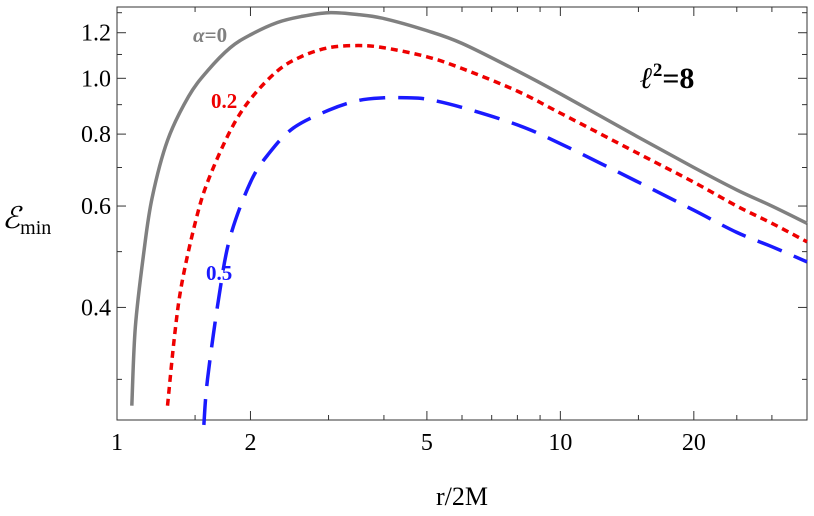 The width and height of the screenshot is (814, 516). What do you see at coordinates (224, 101) in the screenshot?
I see `curve-label-0.2: 0.2` at bounding box center [224, 101].